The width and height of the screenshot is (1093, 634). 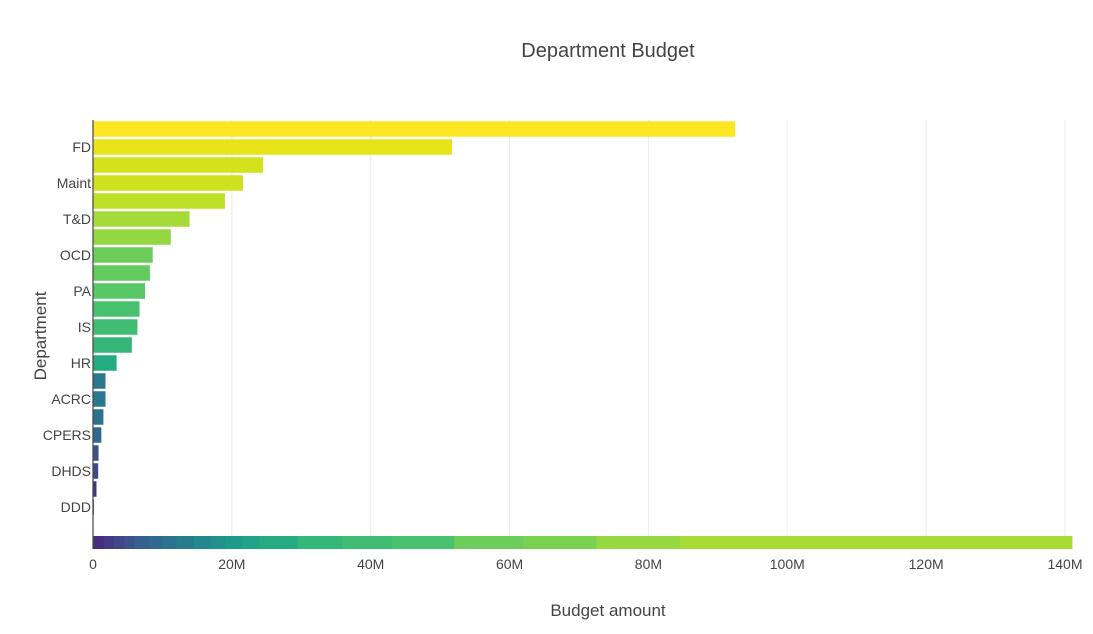 What do you see at coordinates (40, 335) in the screenshot?
I see `y-axis-title: Department` at bounding box center [40, 335].